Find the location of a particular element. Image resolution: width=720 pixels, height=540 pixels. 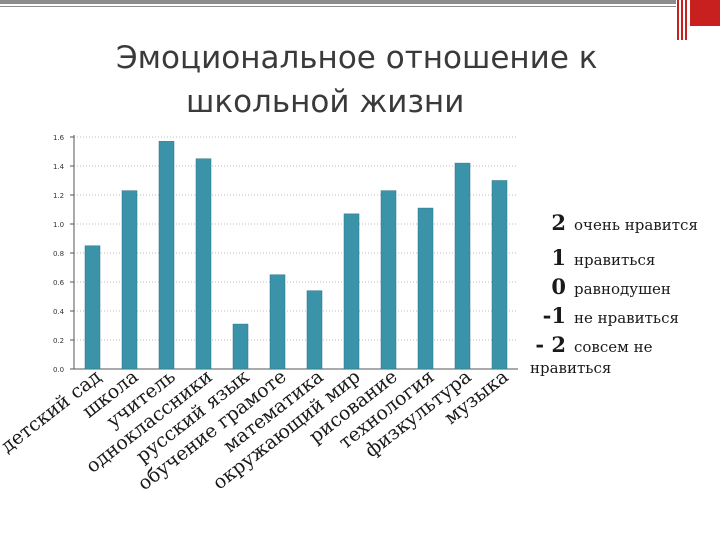

legend-item-very-like: 2 очень нравится is located at coordinates (613, 222).